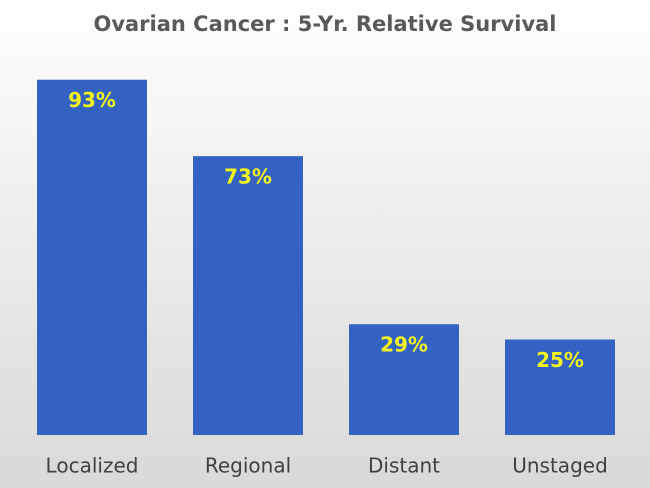  I want to click on value-label: 93%, so click(92, 100).